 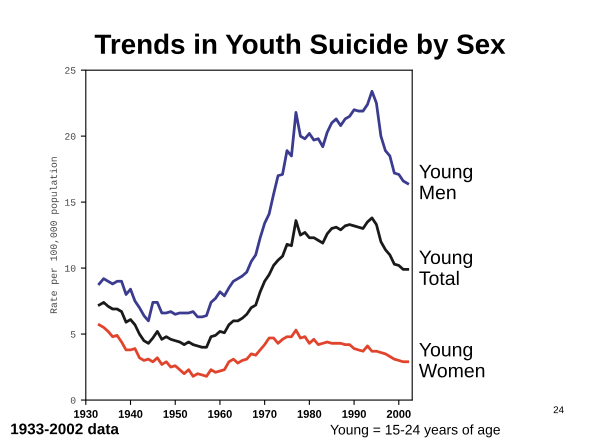 I want to click on line-series, so click(x=254, y=350).